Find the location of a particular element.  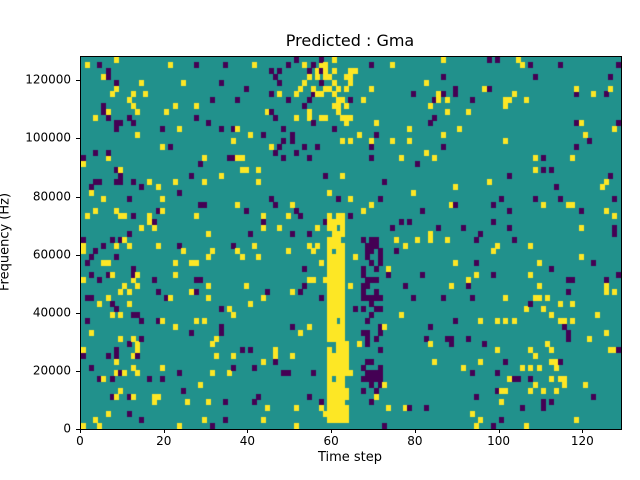

x-tick-label: 60 is located at coordinates (331, 441).